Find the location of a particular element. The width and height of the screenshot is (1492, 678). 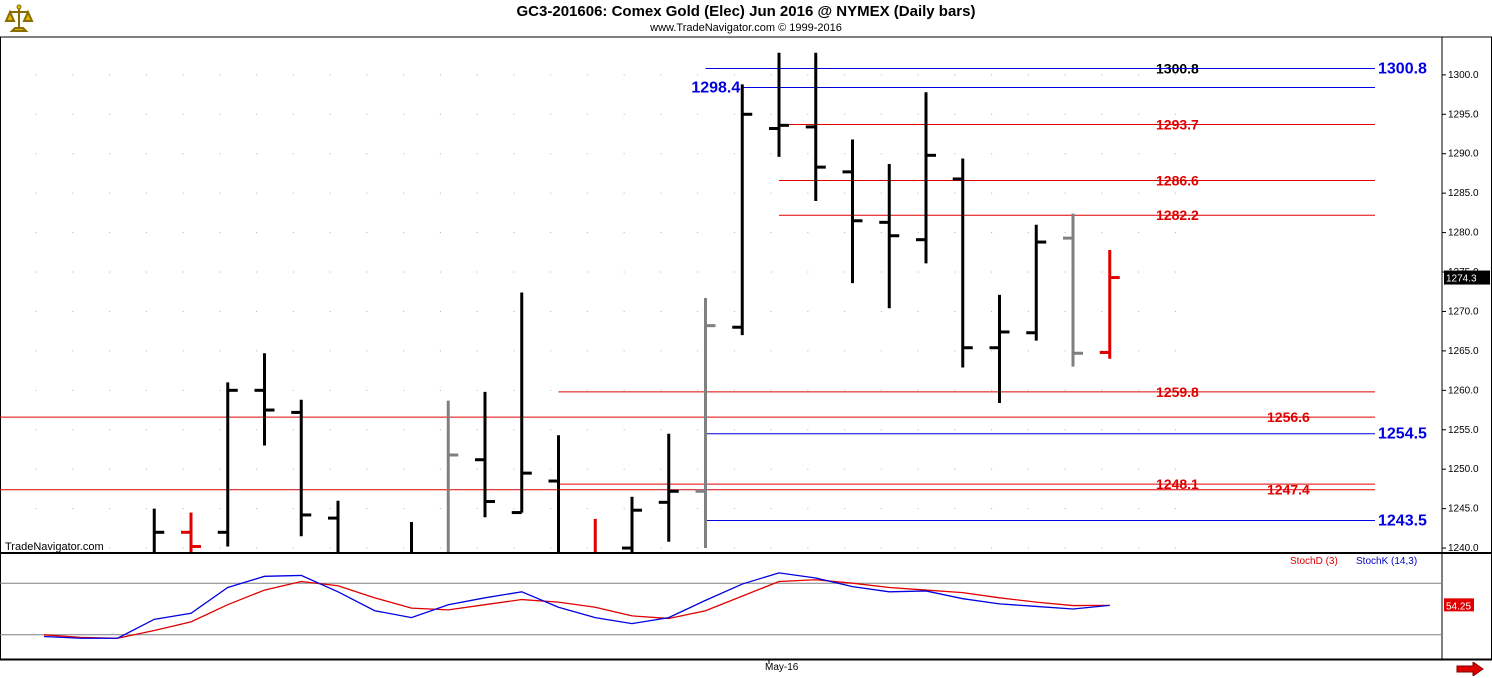

stoch-last-label: 54.25 is located at coordinates (1458, 606).